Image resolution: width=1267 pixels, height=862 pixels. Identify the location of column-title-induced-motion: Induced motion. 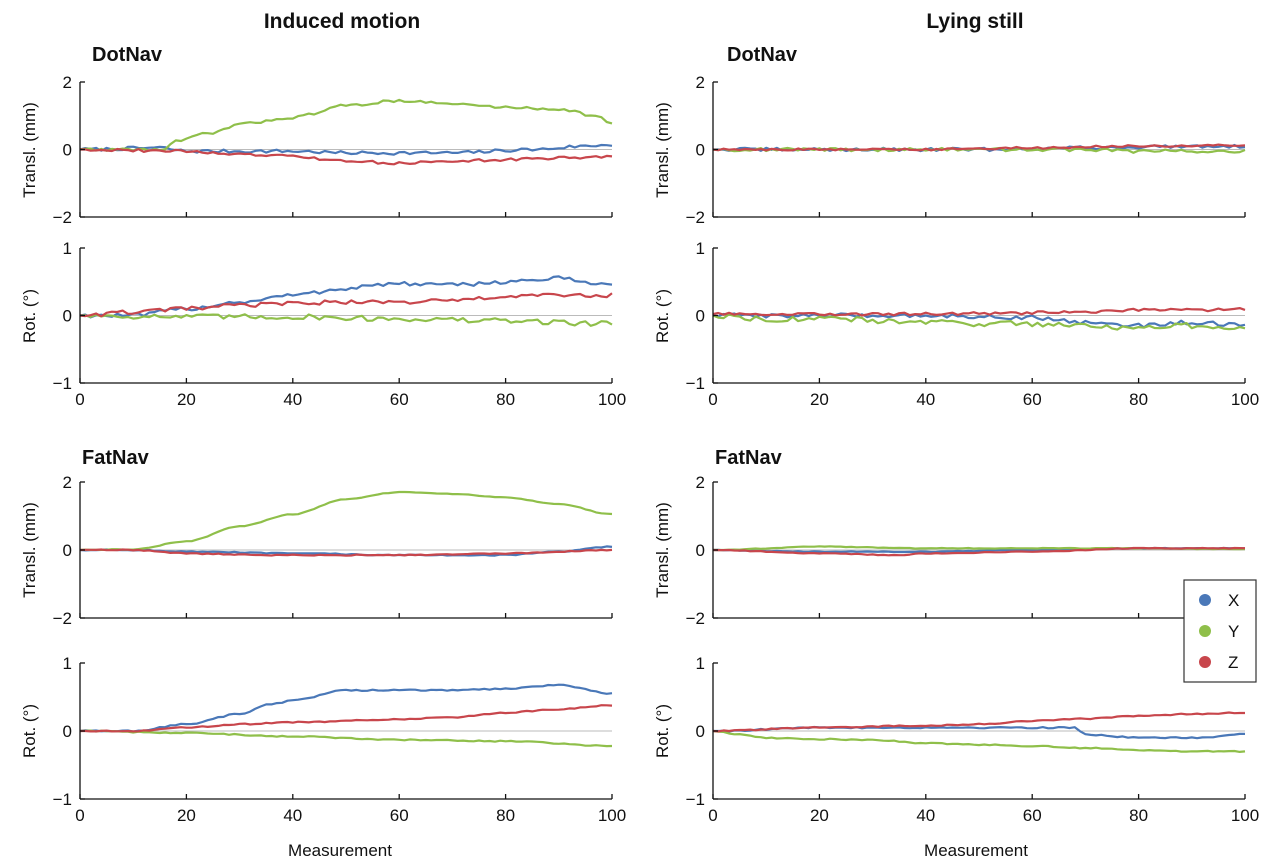
(342, 21).